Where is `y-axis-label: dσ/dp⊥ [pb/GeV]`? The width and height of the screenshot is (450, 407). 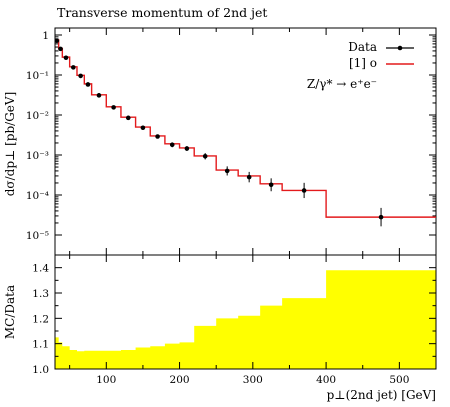 y-axis-label: dσ/dp⊥ [pb/GeV] is located at coordinates (10, 144).